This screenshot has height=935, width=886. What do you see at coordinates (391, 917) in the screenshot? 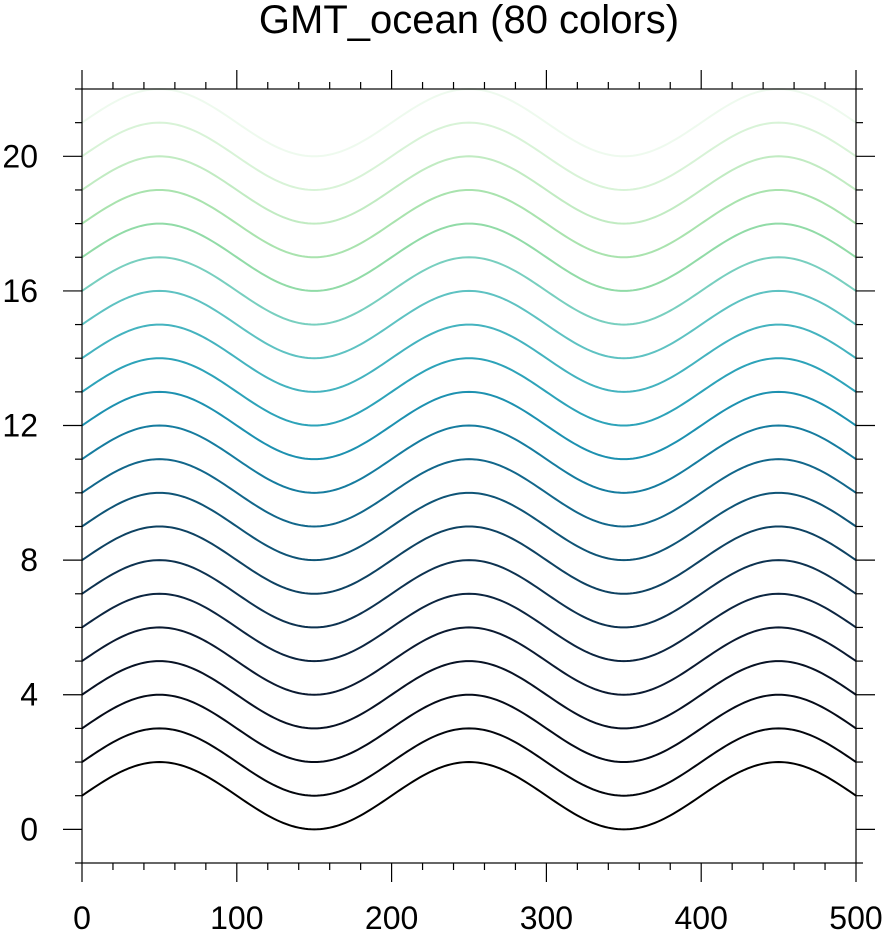
I see `x-tick-label: 200` at bounding box center [391, 917].